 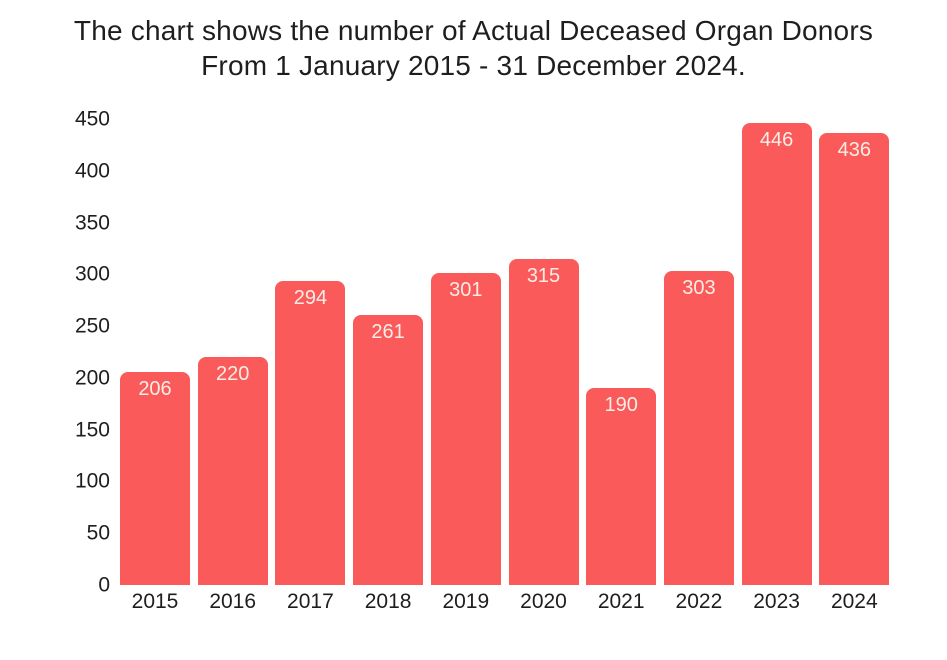 What do you see at coordinates (543, 601) in the screenshot?
I see `x-axis-tick-label-2020: 2020` at bounding box center [543, 601].